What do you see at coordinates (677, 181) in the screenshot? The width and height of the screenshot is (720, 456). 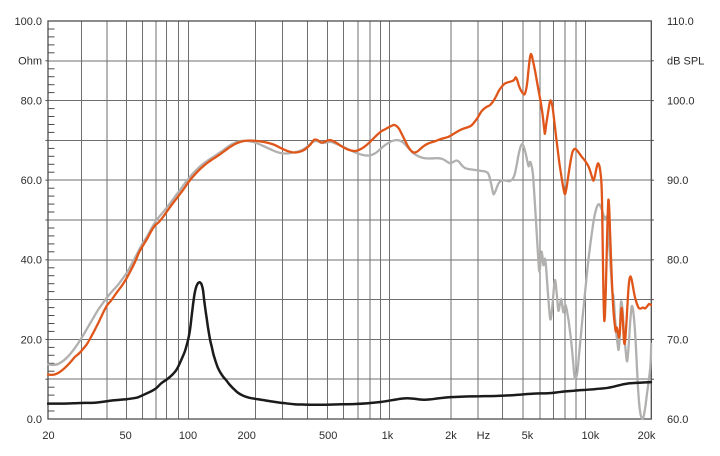 I see `svg-text: 90.0` at bounding box center [677, 181].